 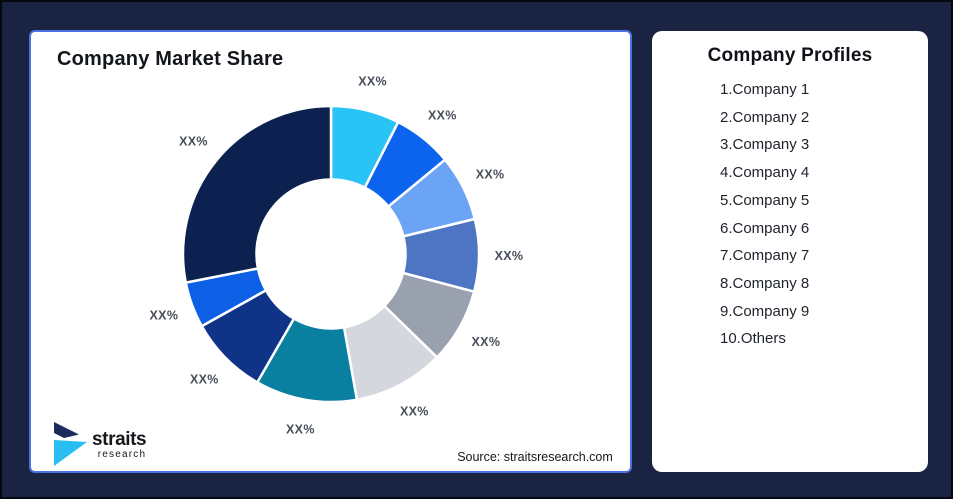 I want to click on slice-label-company-8: XX%, so click(x=204, y=379).